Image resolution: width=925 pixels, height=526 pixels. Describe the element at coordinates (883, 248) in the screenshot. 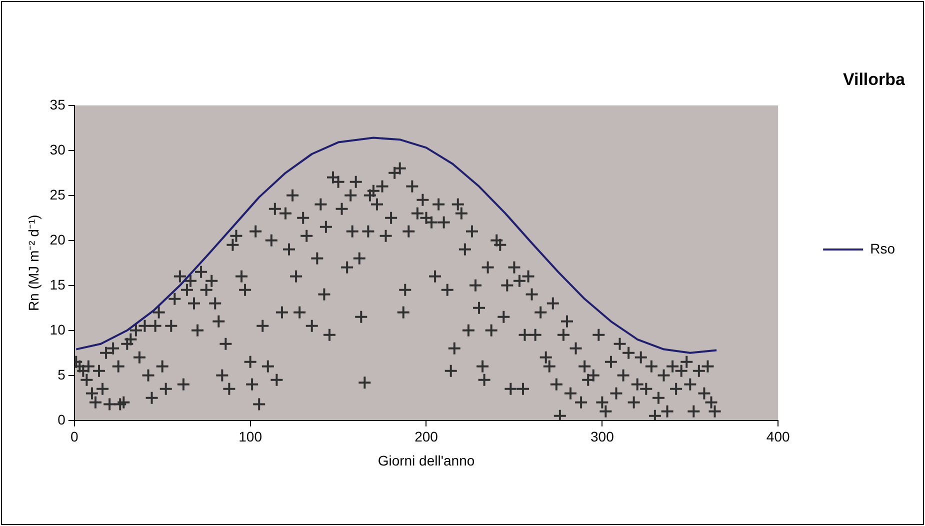

I see `legend-label: Rso` at that location.